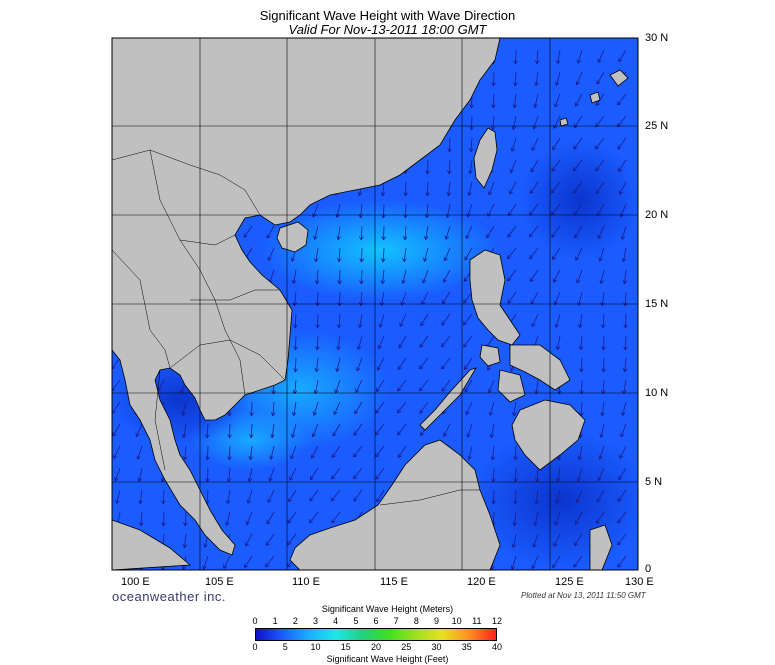 The width and height of the screenshot is (775, 665). I want to click on colorbar-tick-meters: 6, so click(376, 621).